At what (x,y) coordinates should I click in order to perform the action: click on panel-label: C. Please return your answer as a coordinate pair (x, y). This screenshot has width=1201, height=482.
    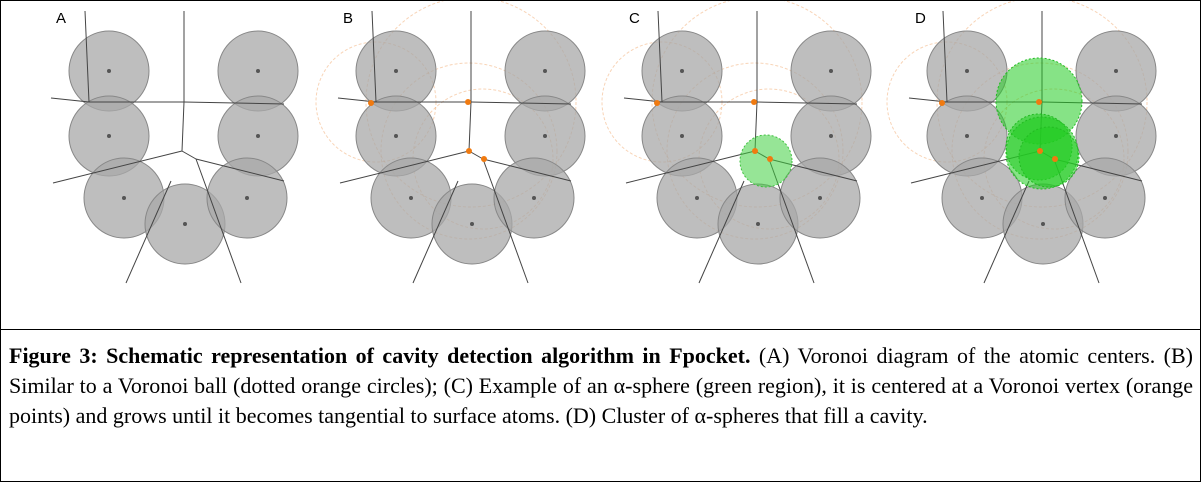
    Looking at the image, I should click on (634, 18).